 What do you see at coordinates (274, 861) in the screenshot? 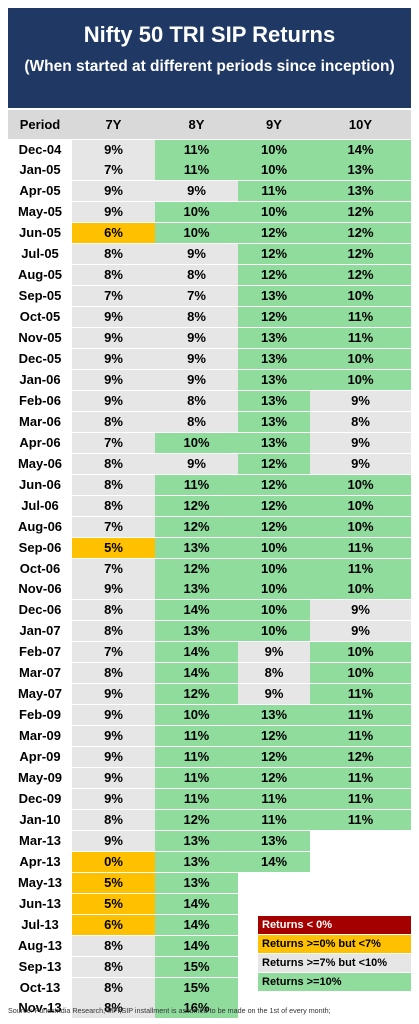
I see `return-cell-9y: 14%` at bounding box center [274, 861].